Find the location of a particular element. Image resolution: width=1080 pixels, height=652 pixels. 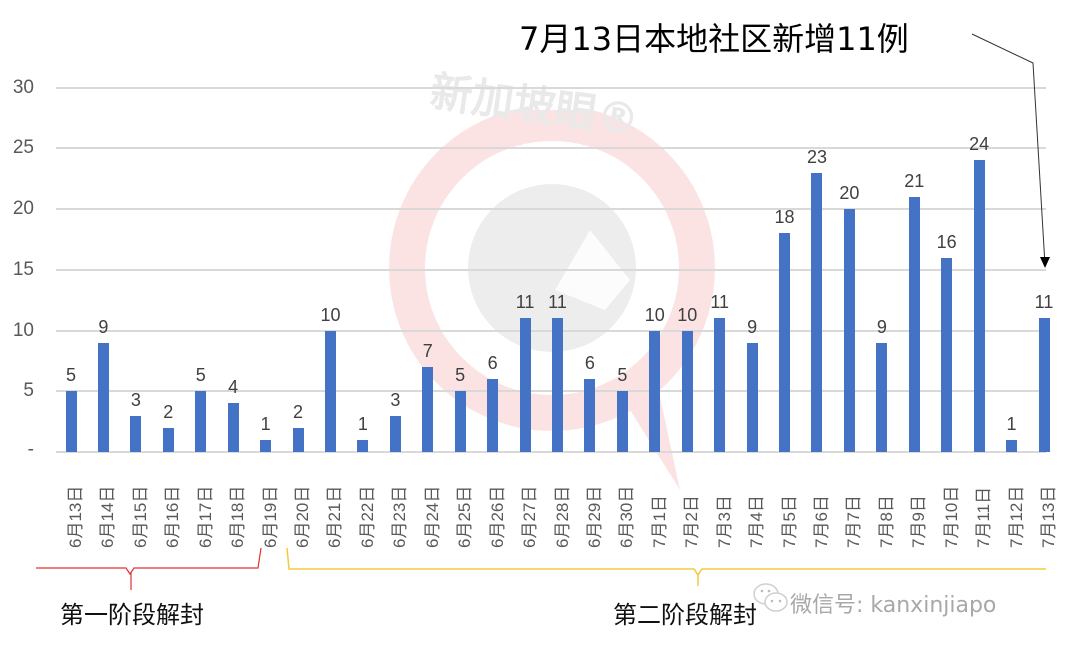

x-tick-label: 6月27日 is located at coordinates (530, 516).